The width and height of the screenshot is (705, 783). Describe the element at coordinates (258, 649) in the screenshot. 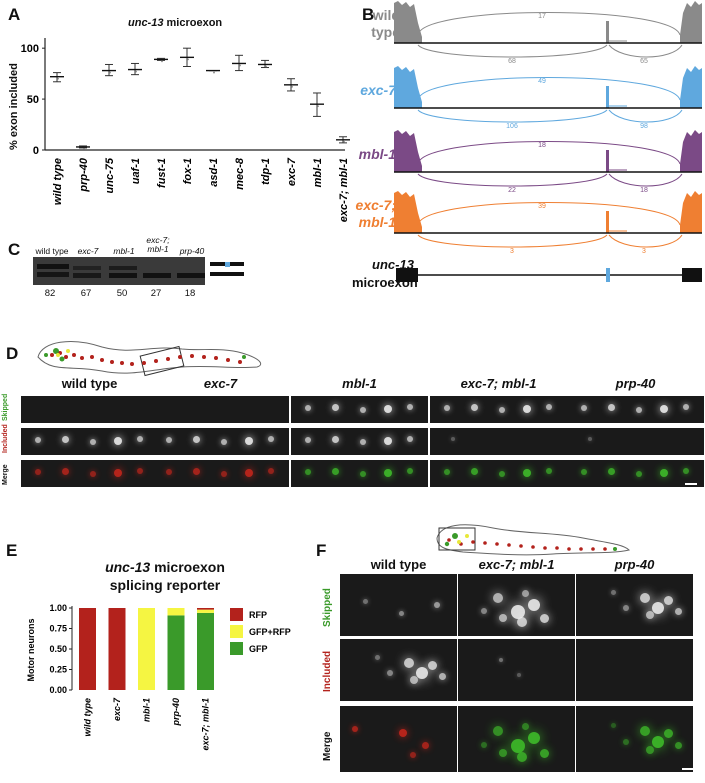

I see `legend-label: GFP` at that location.